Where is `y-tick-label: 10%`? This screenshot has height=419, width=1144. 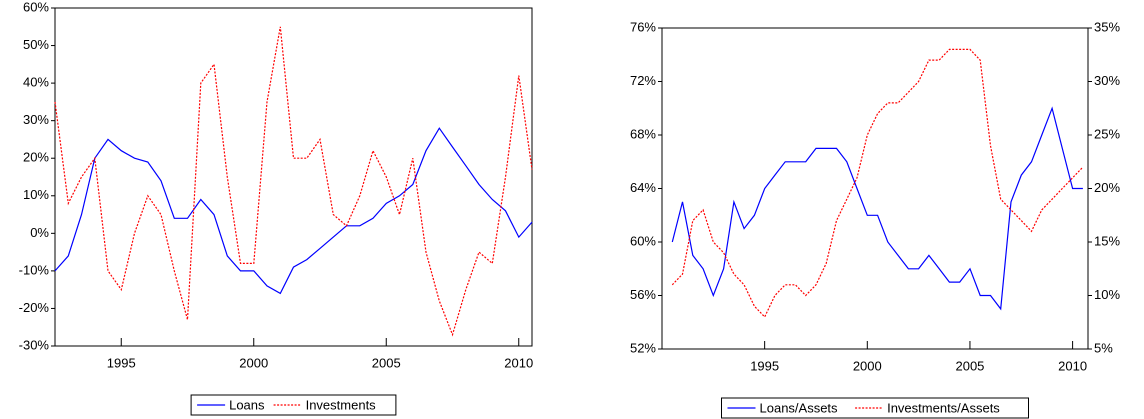
y-tick-label: 10% is located at coordinates (36, 194).